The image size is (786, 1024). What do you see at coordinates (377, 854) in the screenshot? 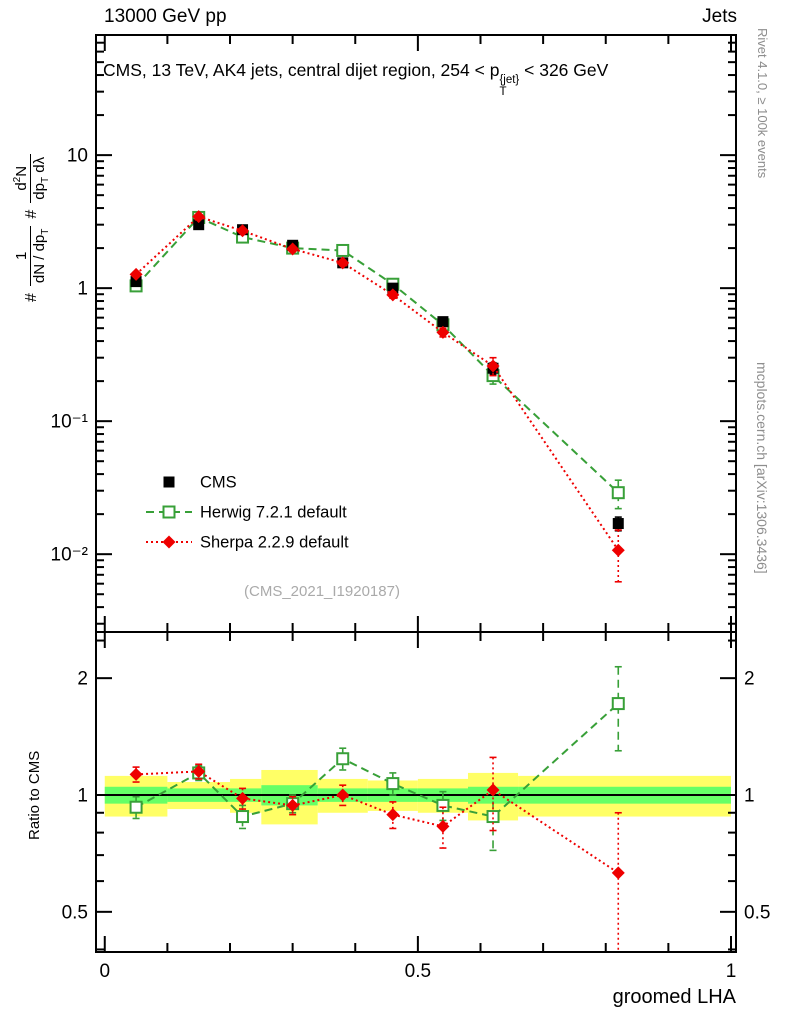
I see `series-ratio-sherpa-2-2-9-default` at bounding box center [377, 854].